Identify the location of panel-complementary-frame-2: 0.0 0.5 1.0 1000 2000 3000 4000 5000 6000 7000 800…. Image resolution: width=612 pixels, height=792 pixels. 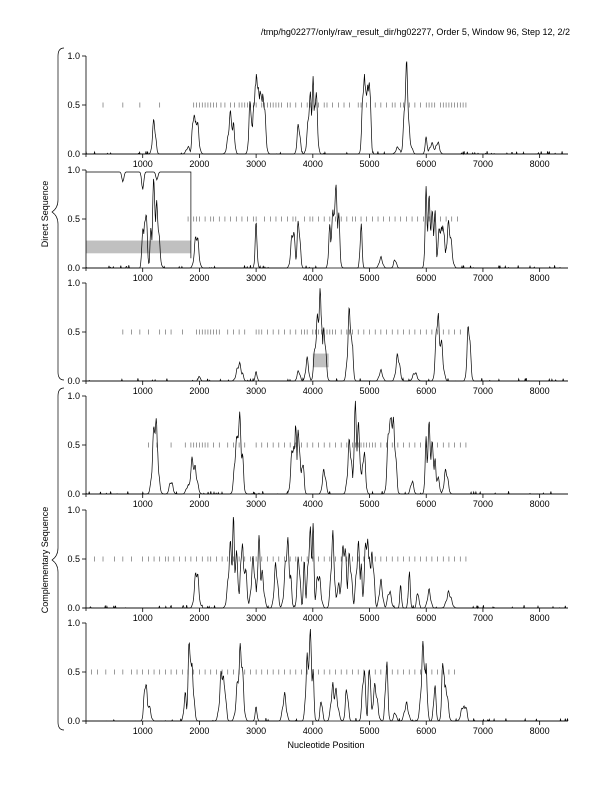
(317, 564).